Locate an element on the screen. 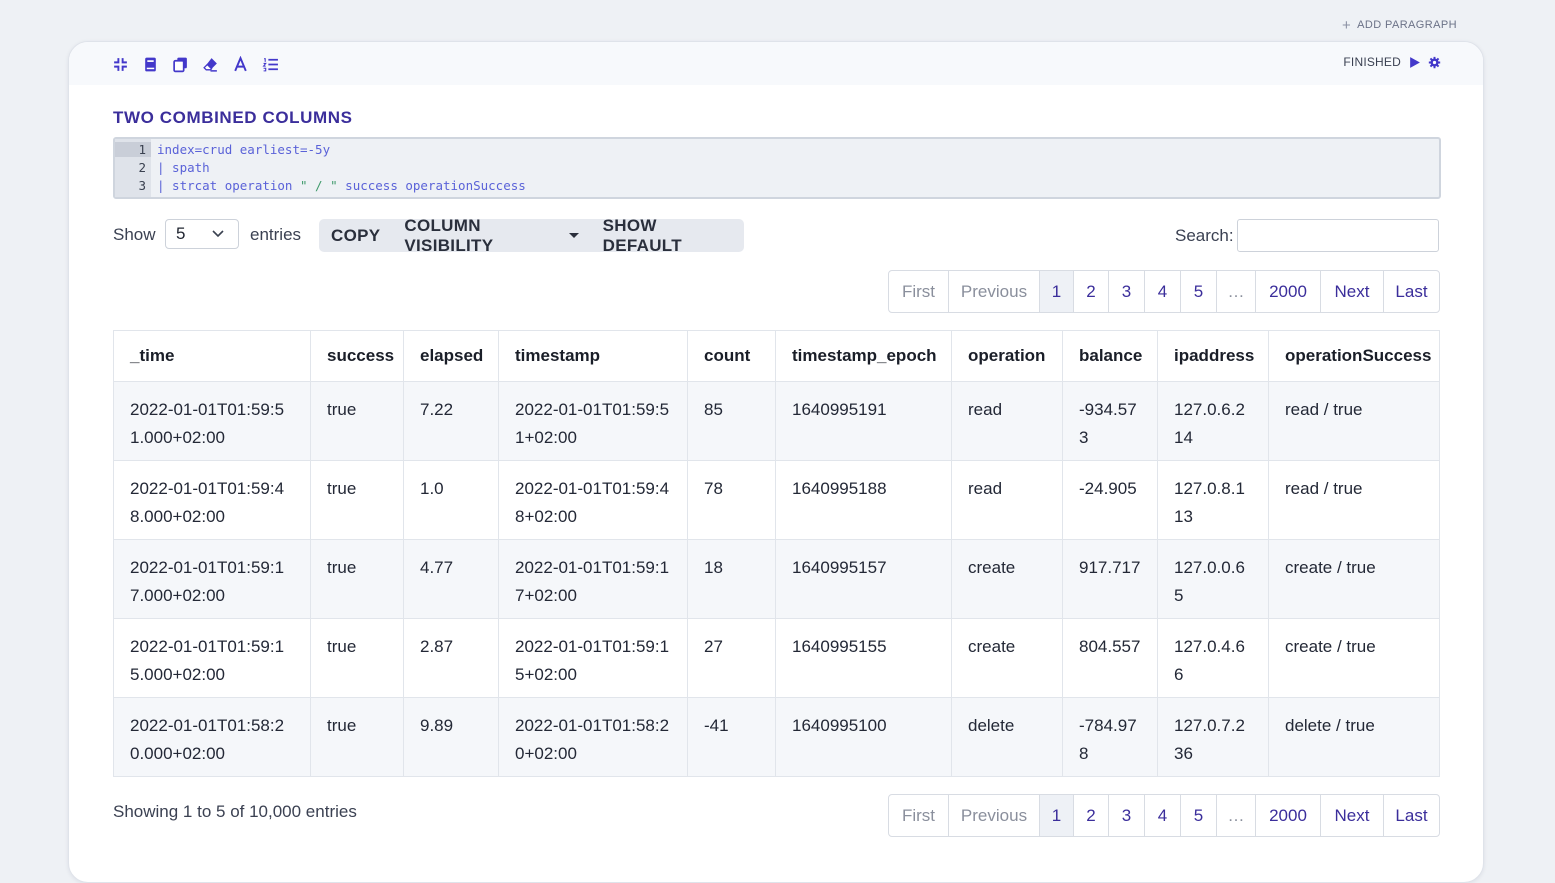 The image size is (1555, 883). table-cell: 127.0.7.236 is located at coordinates (1213, 737).